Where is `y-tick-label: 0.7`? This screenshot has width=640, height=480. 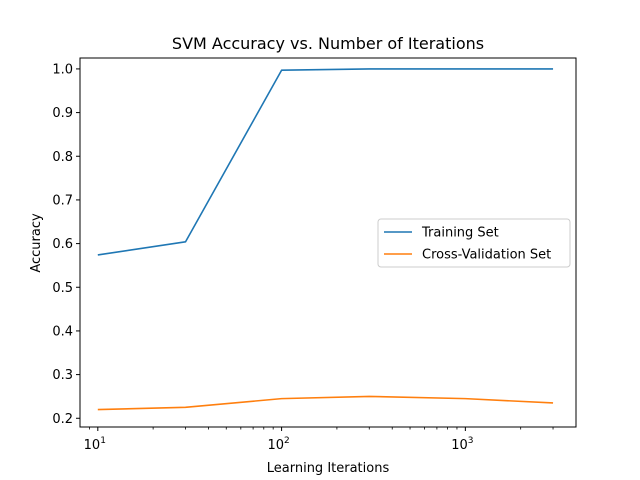 y-tick-label: 0.7 is located at coordinates (62, 200).